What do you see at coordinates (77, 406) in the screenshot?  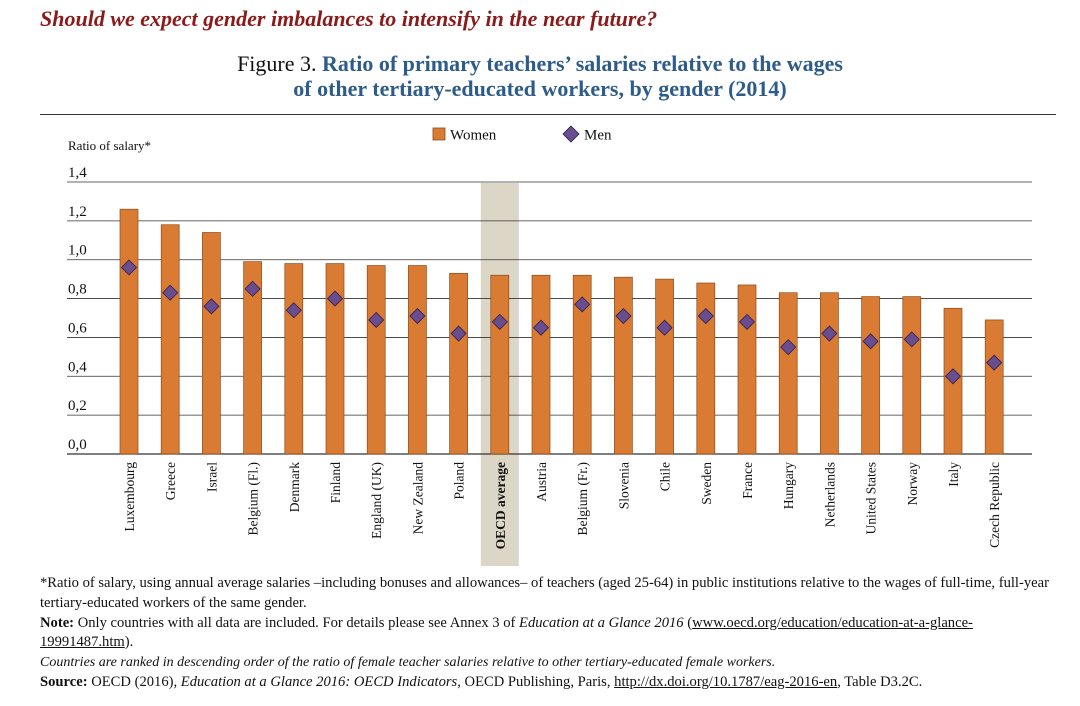 I see `y-tick-label: 0,2` at bounding box center [77, 406].